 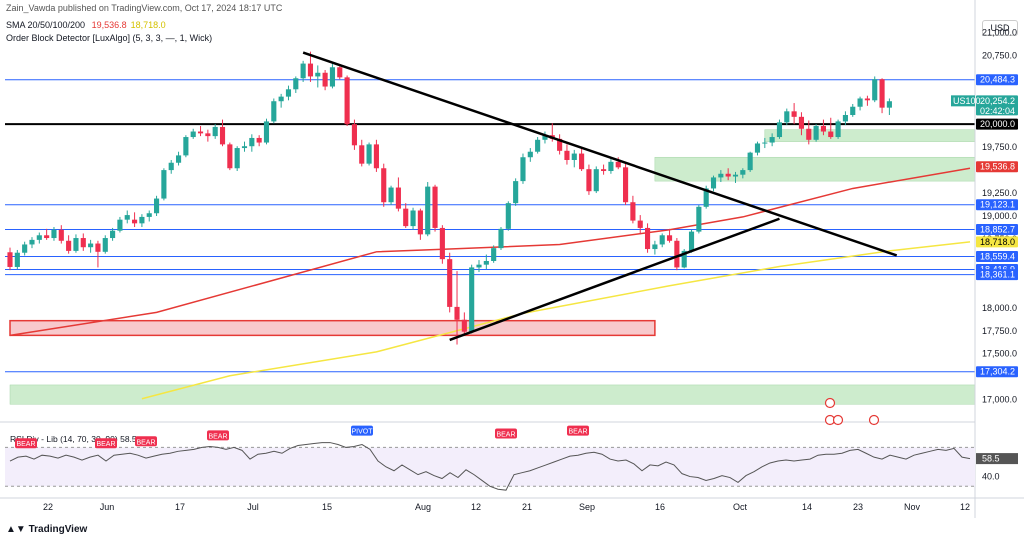 What do you see at coordinates (512, 504) in the screenshot?
I see `time-axis: 22 Jun 17 Jul 15 Aug 12 21 Sep 16 Oct 14 23 Nov 12` at bounding box center [512, 504].